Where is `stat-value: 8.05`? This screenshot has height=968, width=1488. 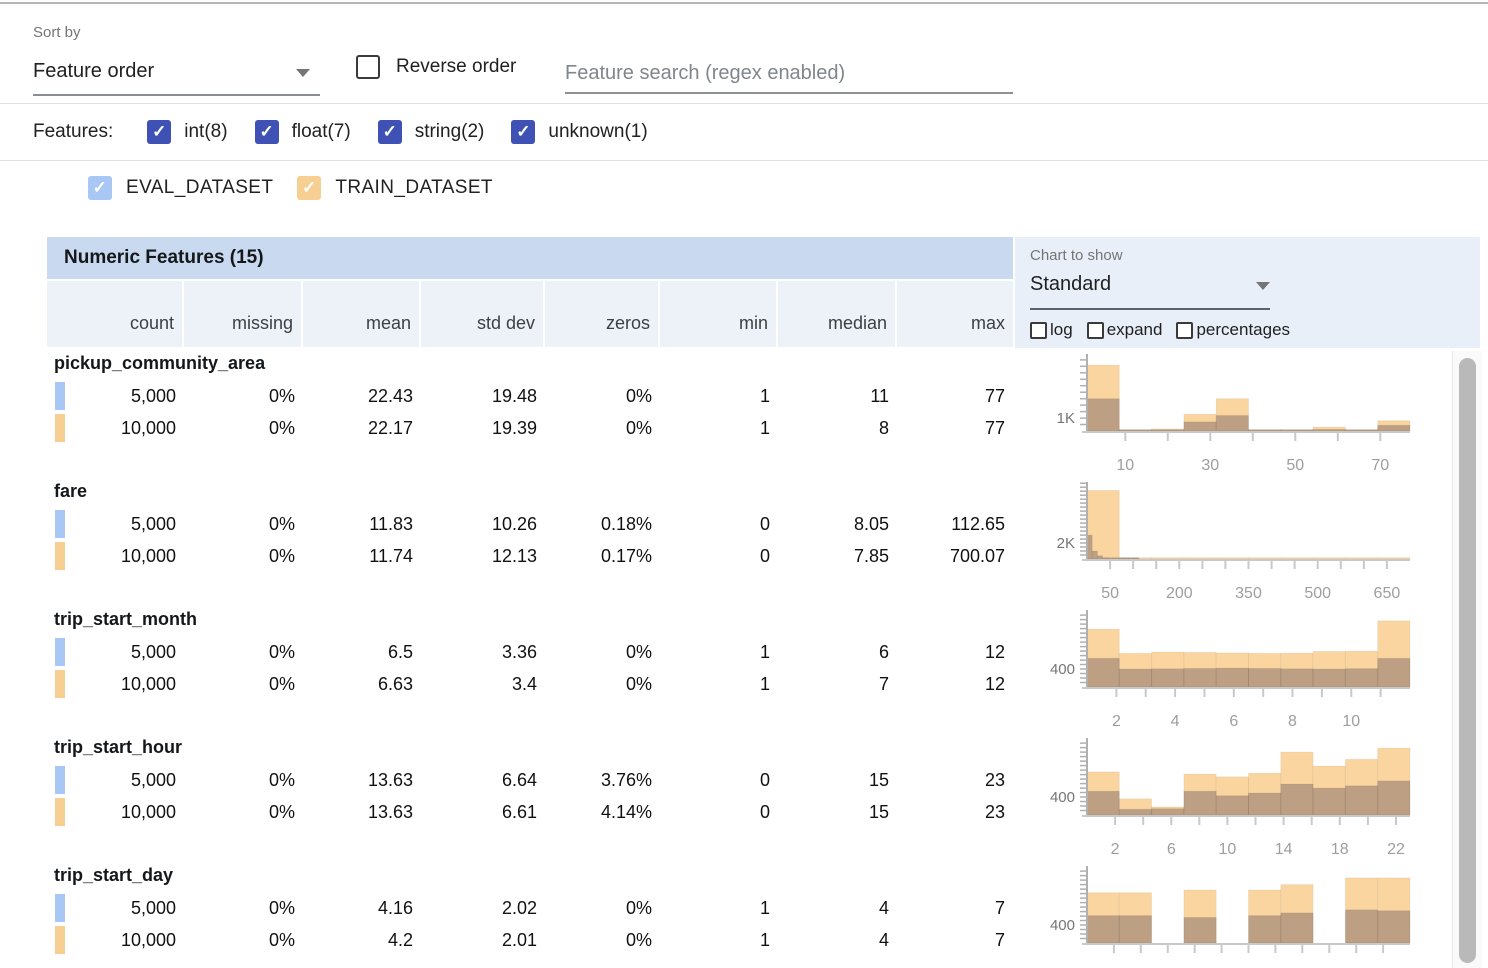 stat-value: 8.05 is located at coordinates (871, 523).